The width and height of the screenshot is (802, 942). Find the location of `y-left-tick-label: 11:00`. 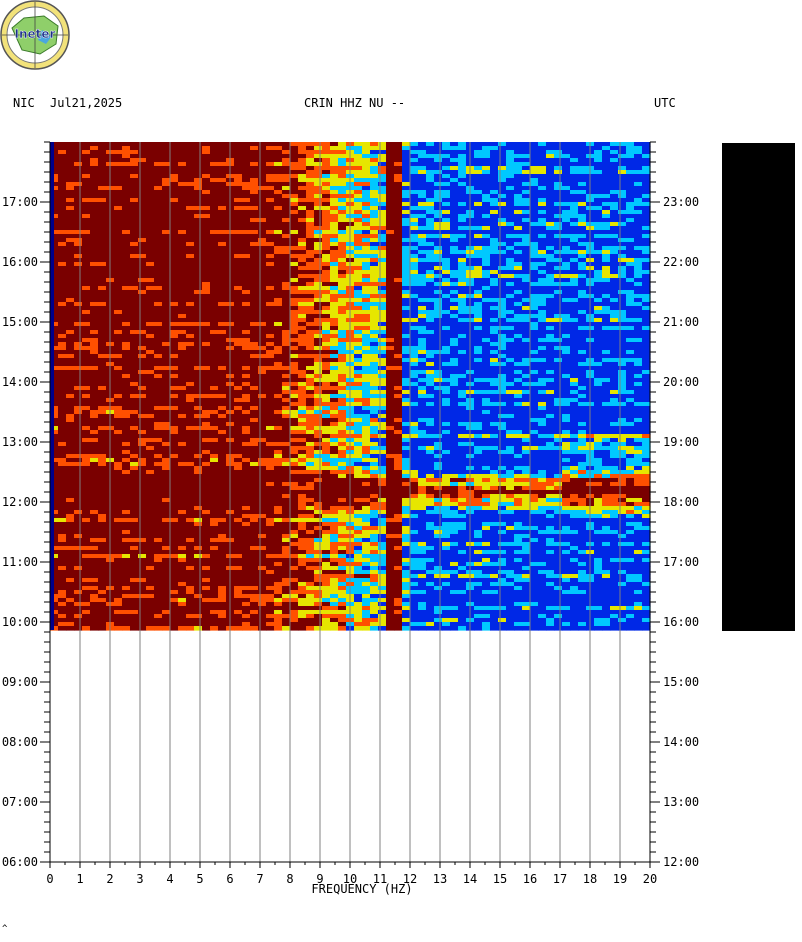

y-left-tick-label: 11:00 is located at coordinates (20, 562).